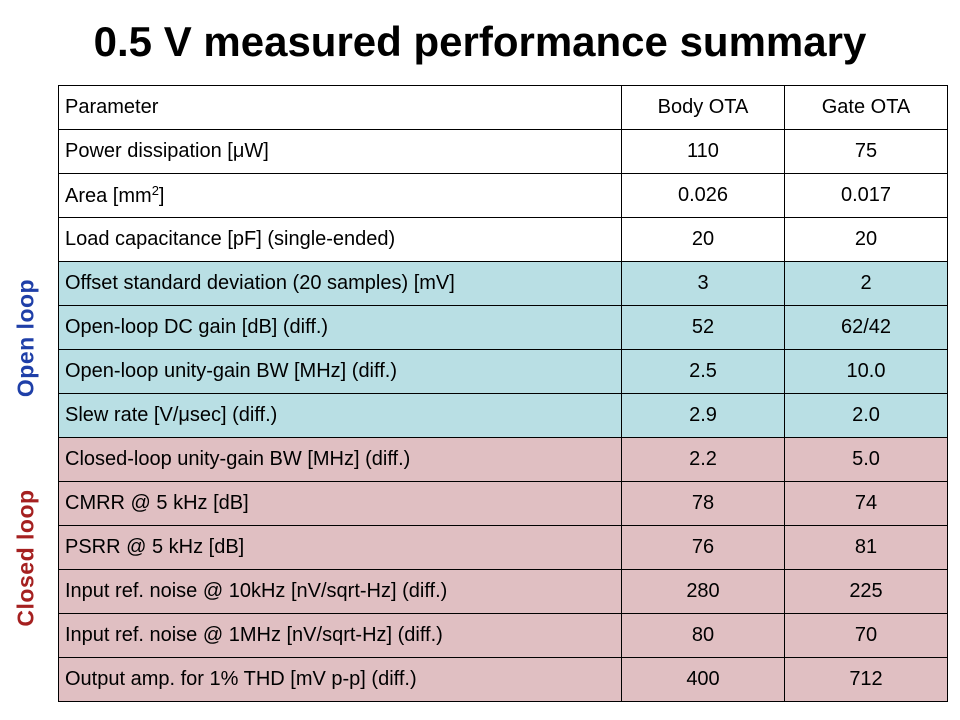 The image size is (960, 720). I want to click on table-header-row: Parameter Body OTA Gate OTA, so click(503, 107).